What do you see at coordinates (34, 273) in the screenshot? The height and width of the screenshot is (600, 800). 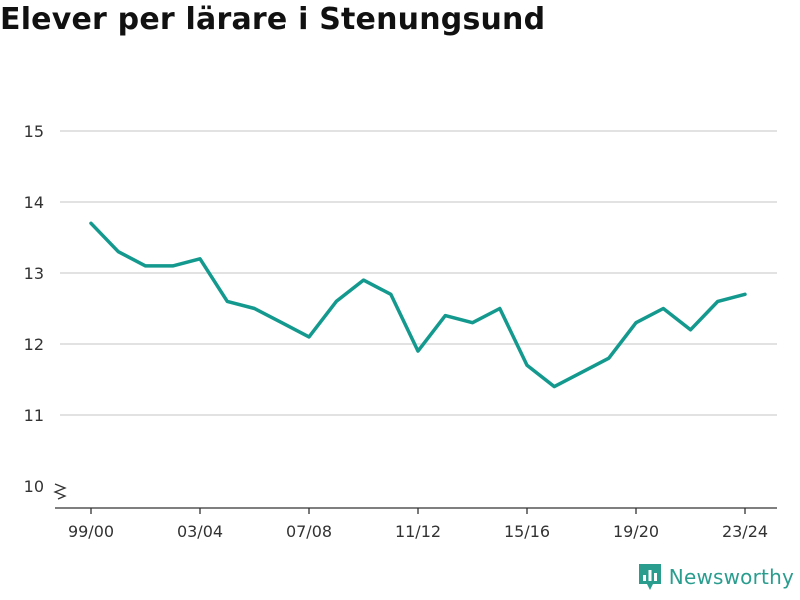 I see `y-tick-label: 13` at bounding box center [34, 273].